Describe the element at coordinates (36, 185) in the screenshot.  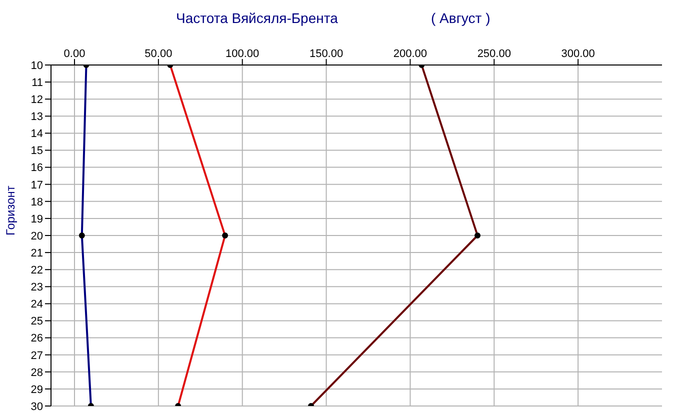
I see `y-tick-label: 17` at that location.